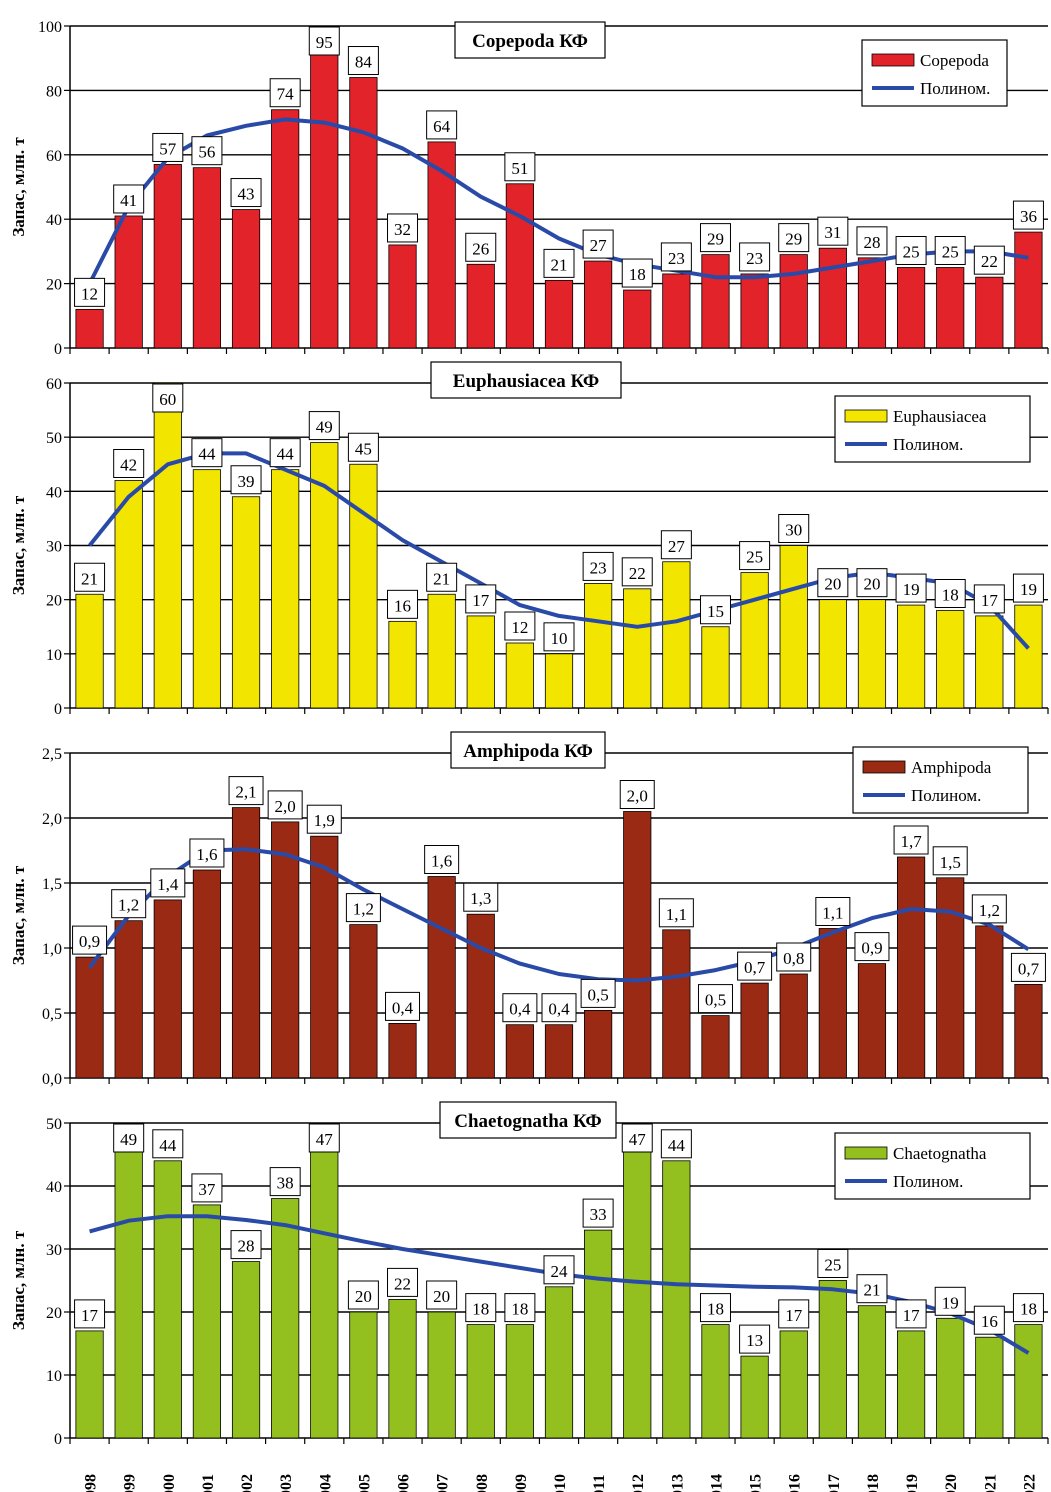 The height and width of the screenshot is (1492, 1051). What do you see at coordinates (364, 1483) in the screenshot?
I see `x-tick-label: 2005` at bounding box center [364, 1483].